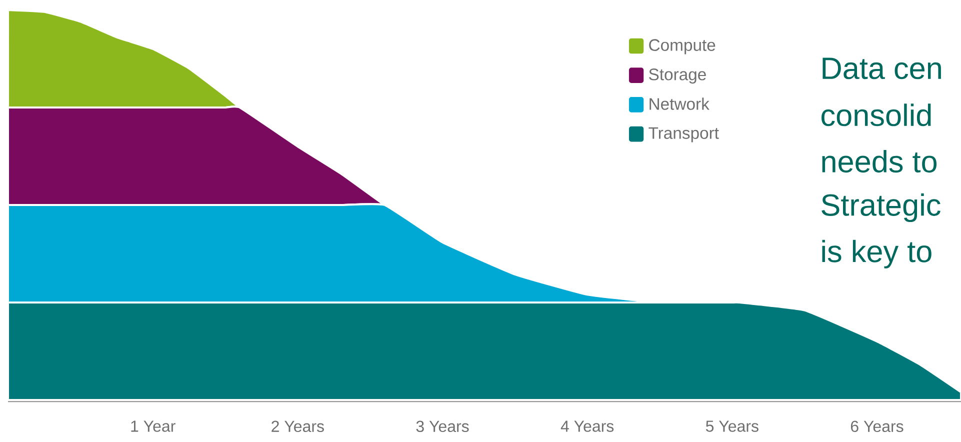 The image size is (961, 442). Describe the element at coordinates (877, 254) in the screenshot. I see `annotation: is key to` at that location.